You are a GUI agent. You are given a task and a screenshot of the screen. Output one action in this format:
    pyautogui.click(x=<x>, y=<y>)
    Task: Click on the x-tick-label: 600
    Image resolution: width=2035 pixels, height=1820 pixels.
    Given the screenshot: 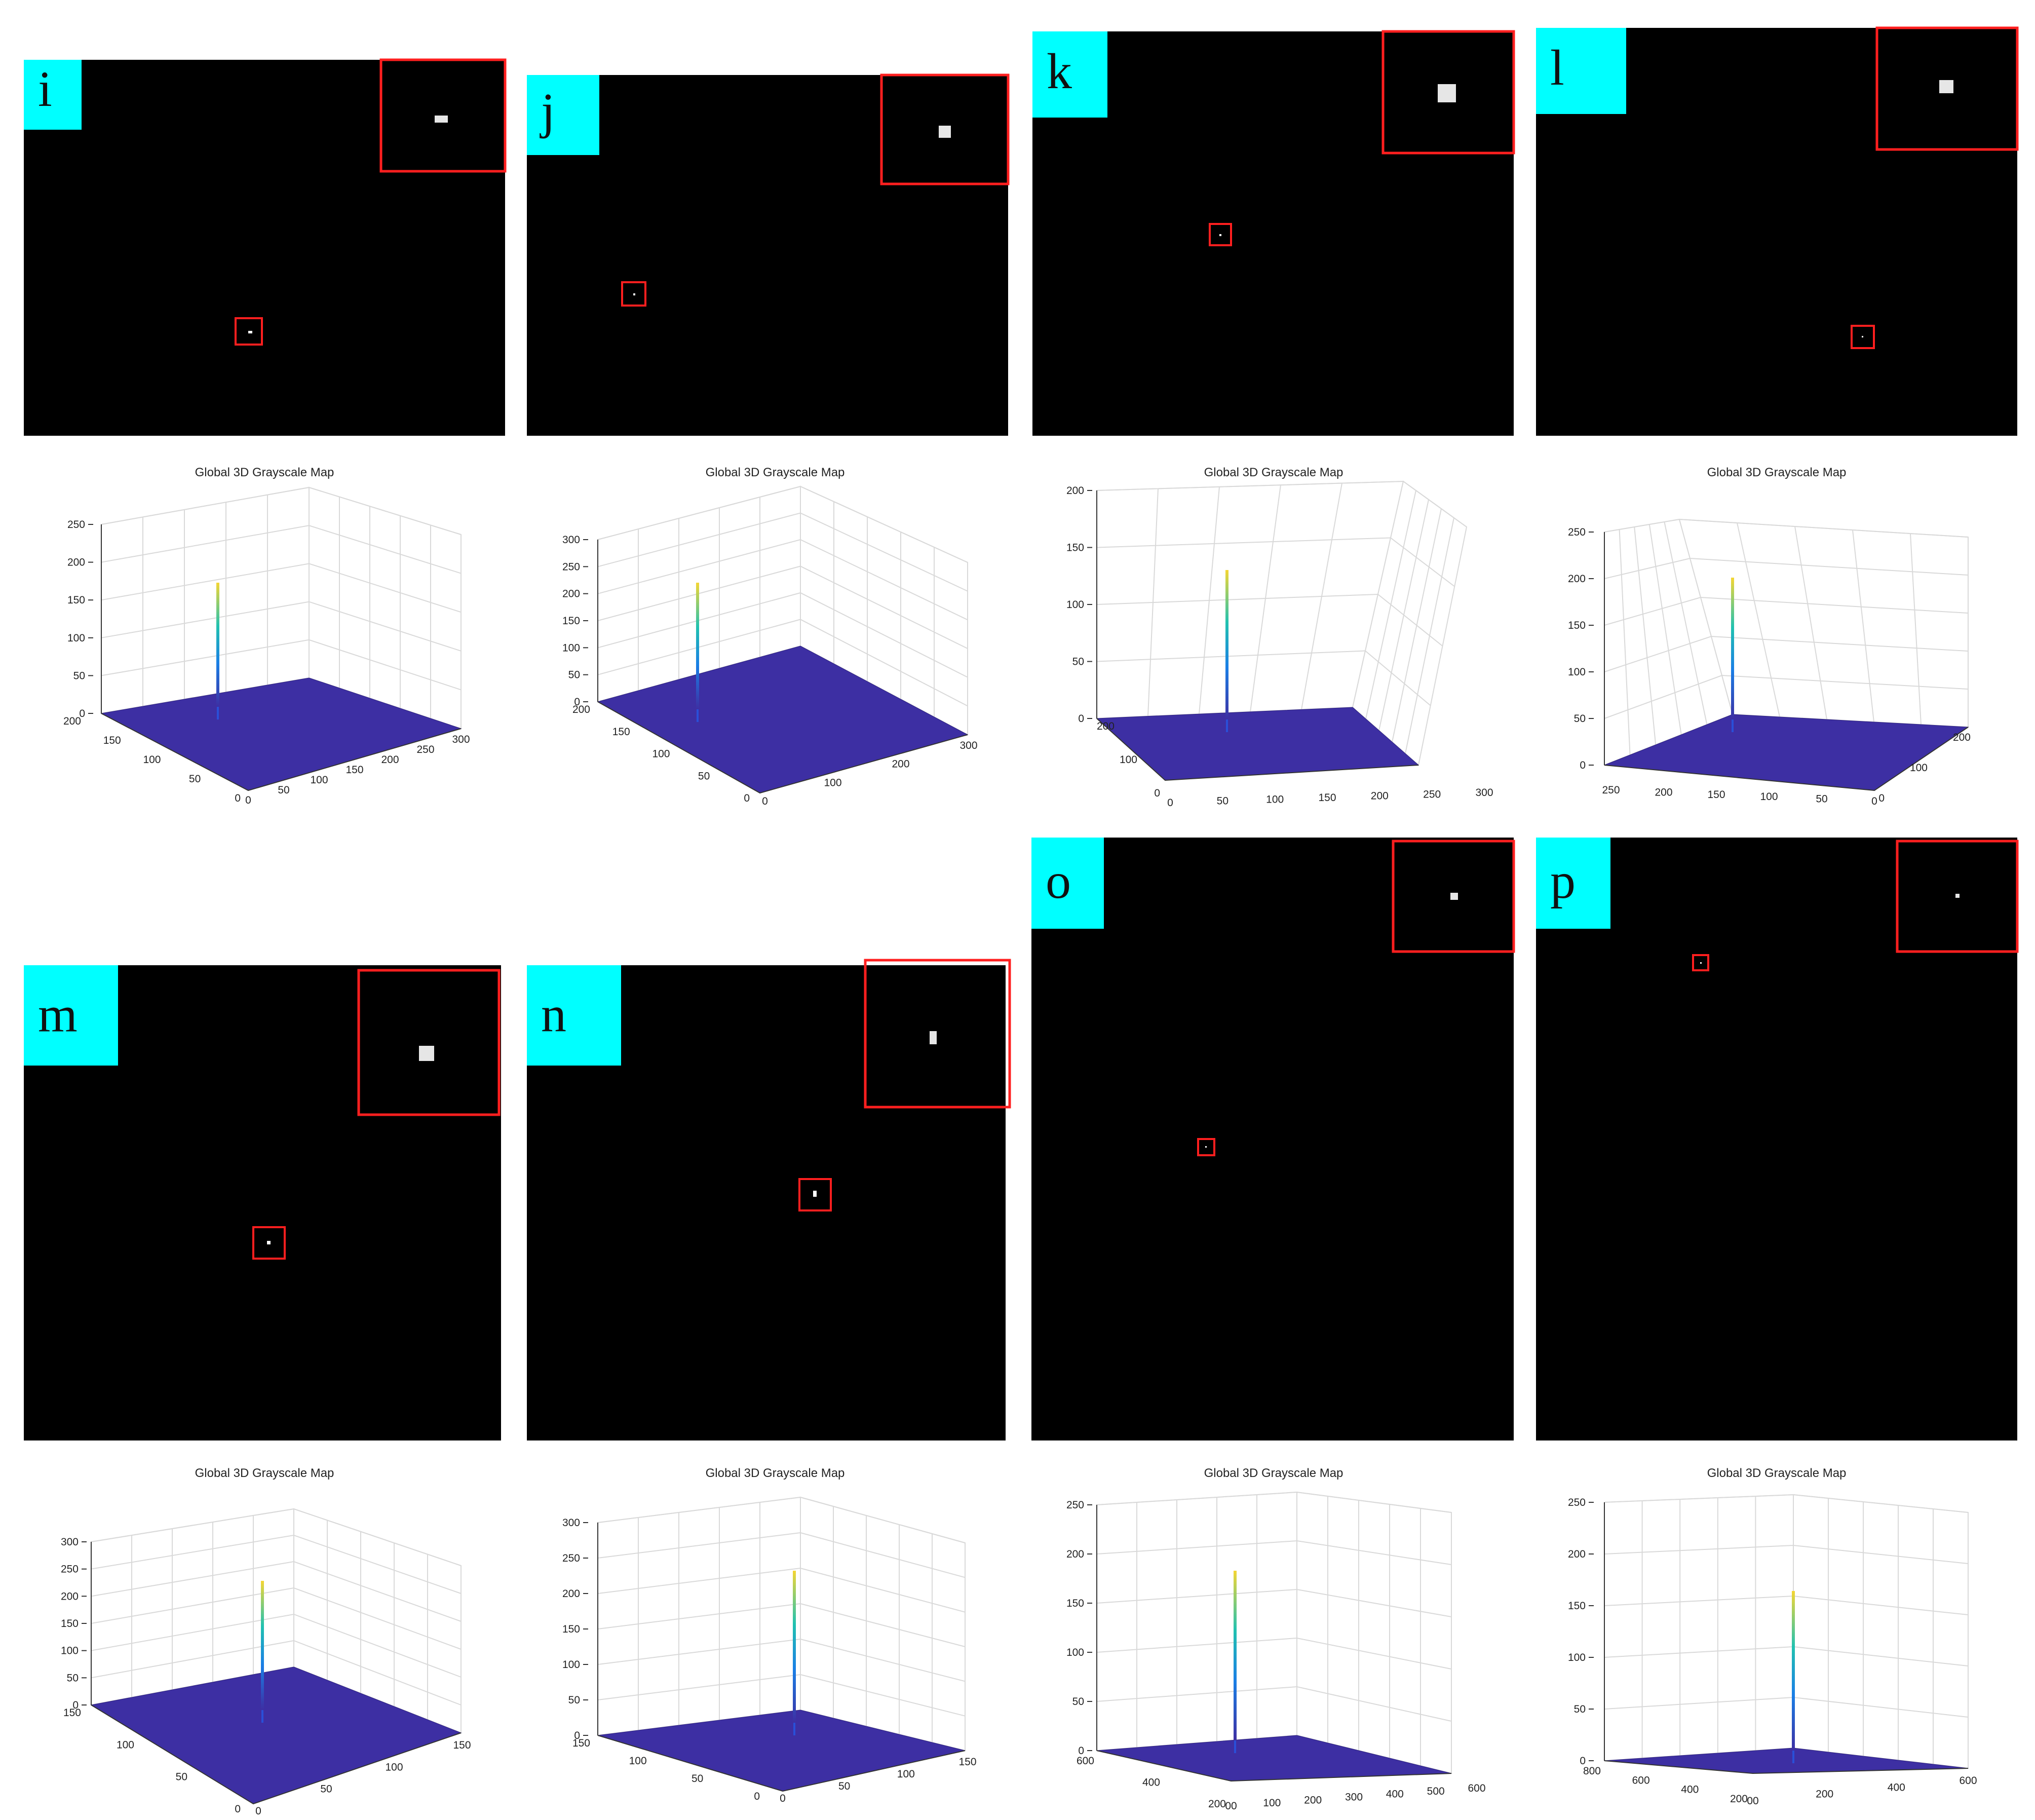 What is the action you would take?
    pyautogui.click(x=1968, y=1781)
    